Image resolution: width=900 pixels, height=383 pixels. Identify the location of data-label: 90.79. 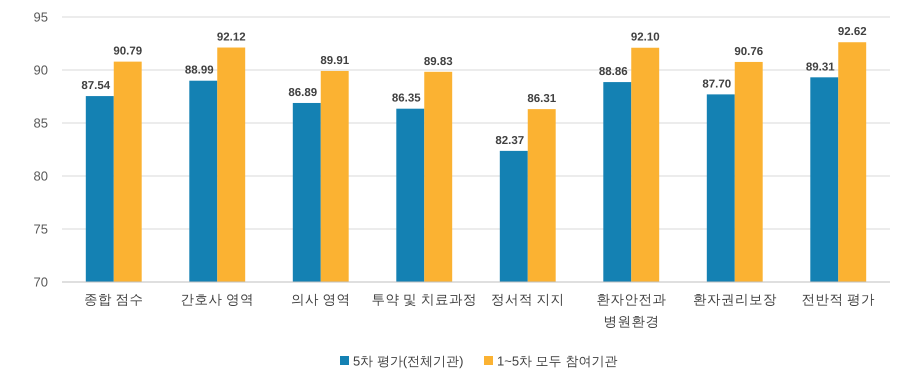
(127, 52).